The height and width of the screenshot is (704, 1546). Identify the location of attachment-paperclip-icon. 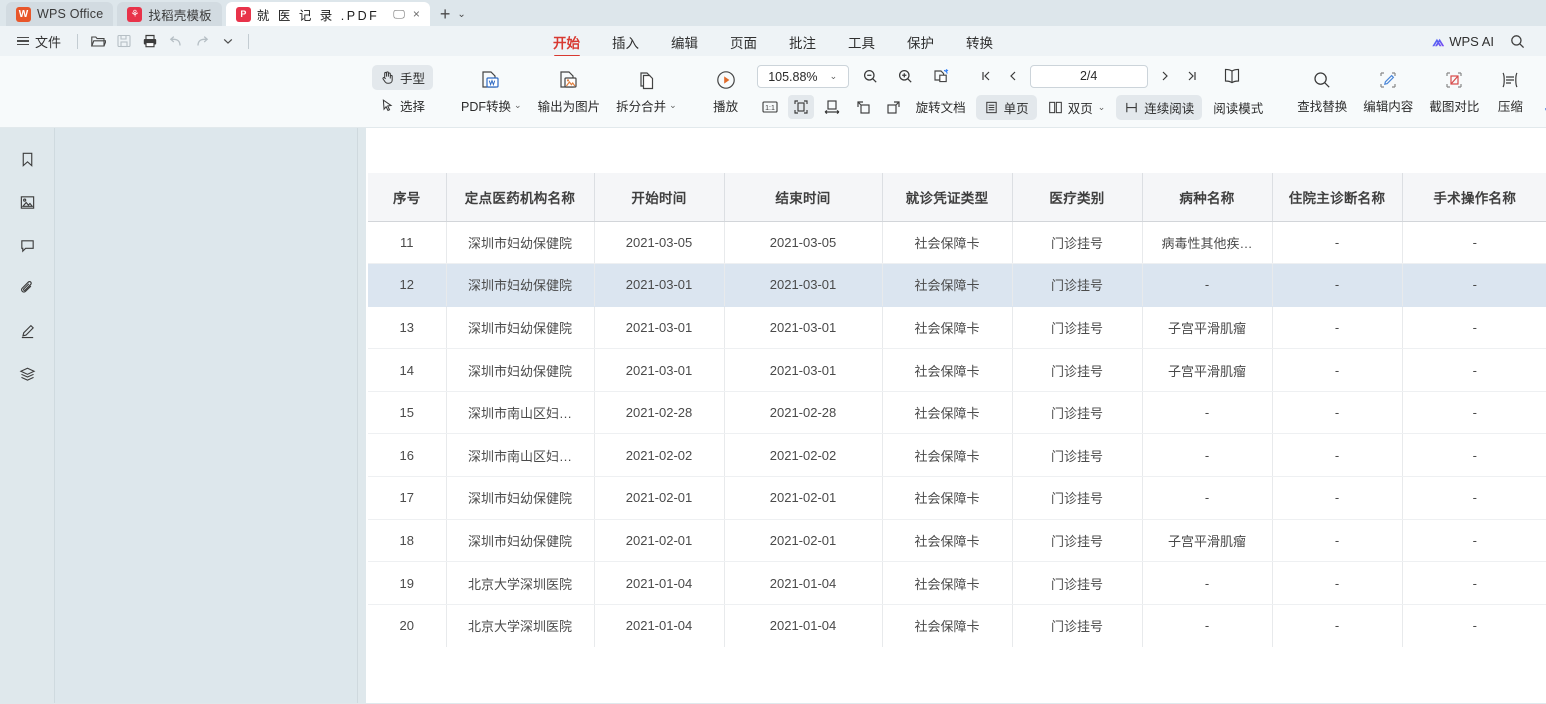
(27, 288).